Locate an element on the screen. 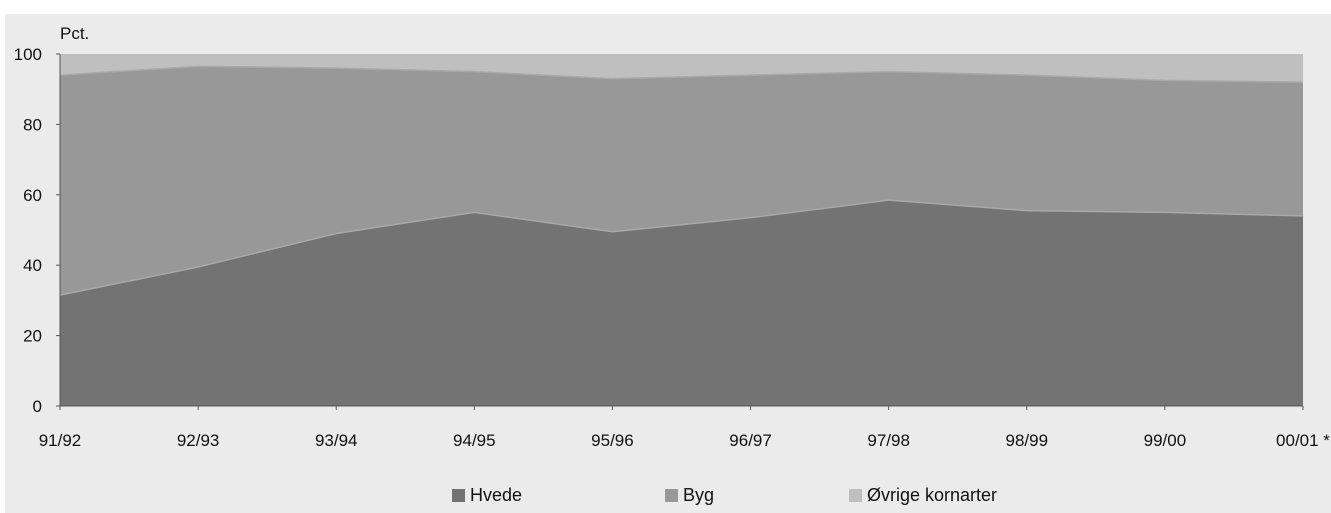 The height and width of the screenshot is (513, 1331). x-tick-label: 95/96 is located at coordinates (612, 440).